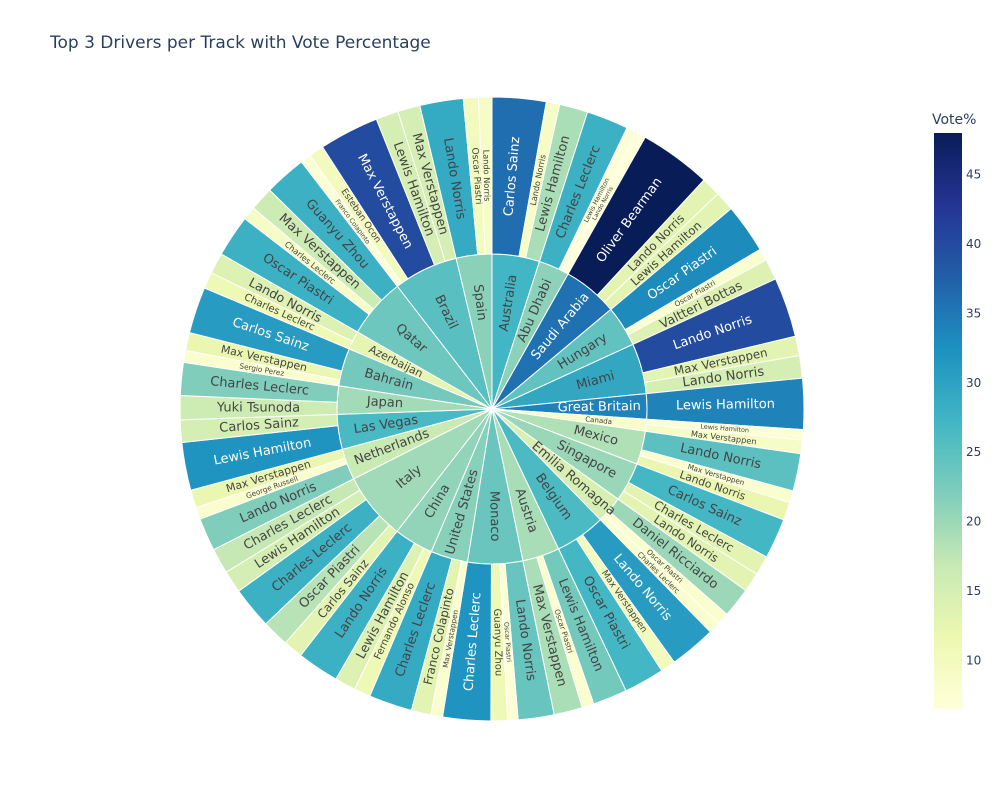 Image resolution: width=1000 pixels, height=800 pixels. What do you see at coordinates (973, 522) in the screenshot?
I see `colorbar-tick-label: 20` at bounding box center [973, 522].